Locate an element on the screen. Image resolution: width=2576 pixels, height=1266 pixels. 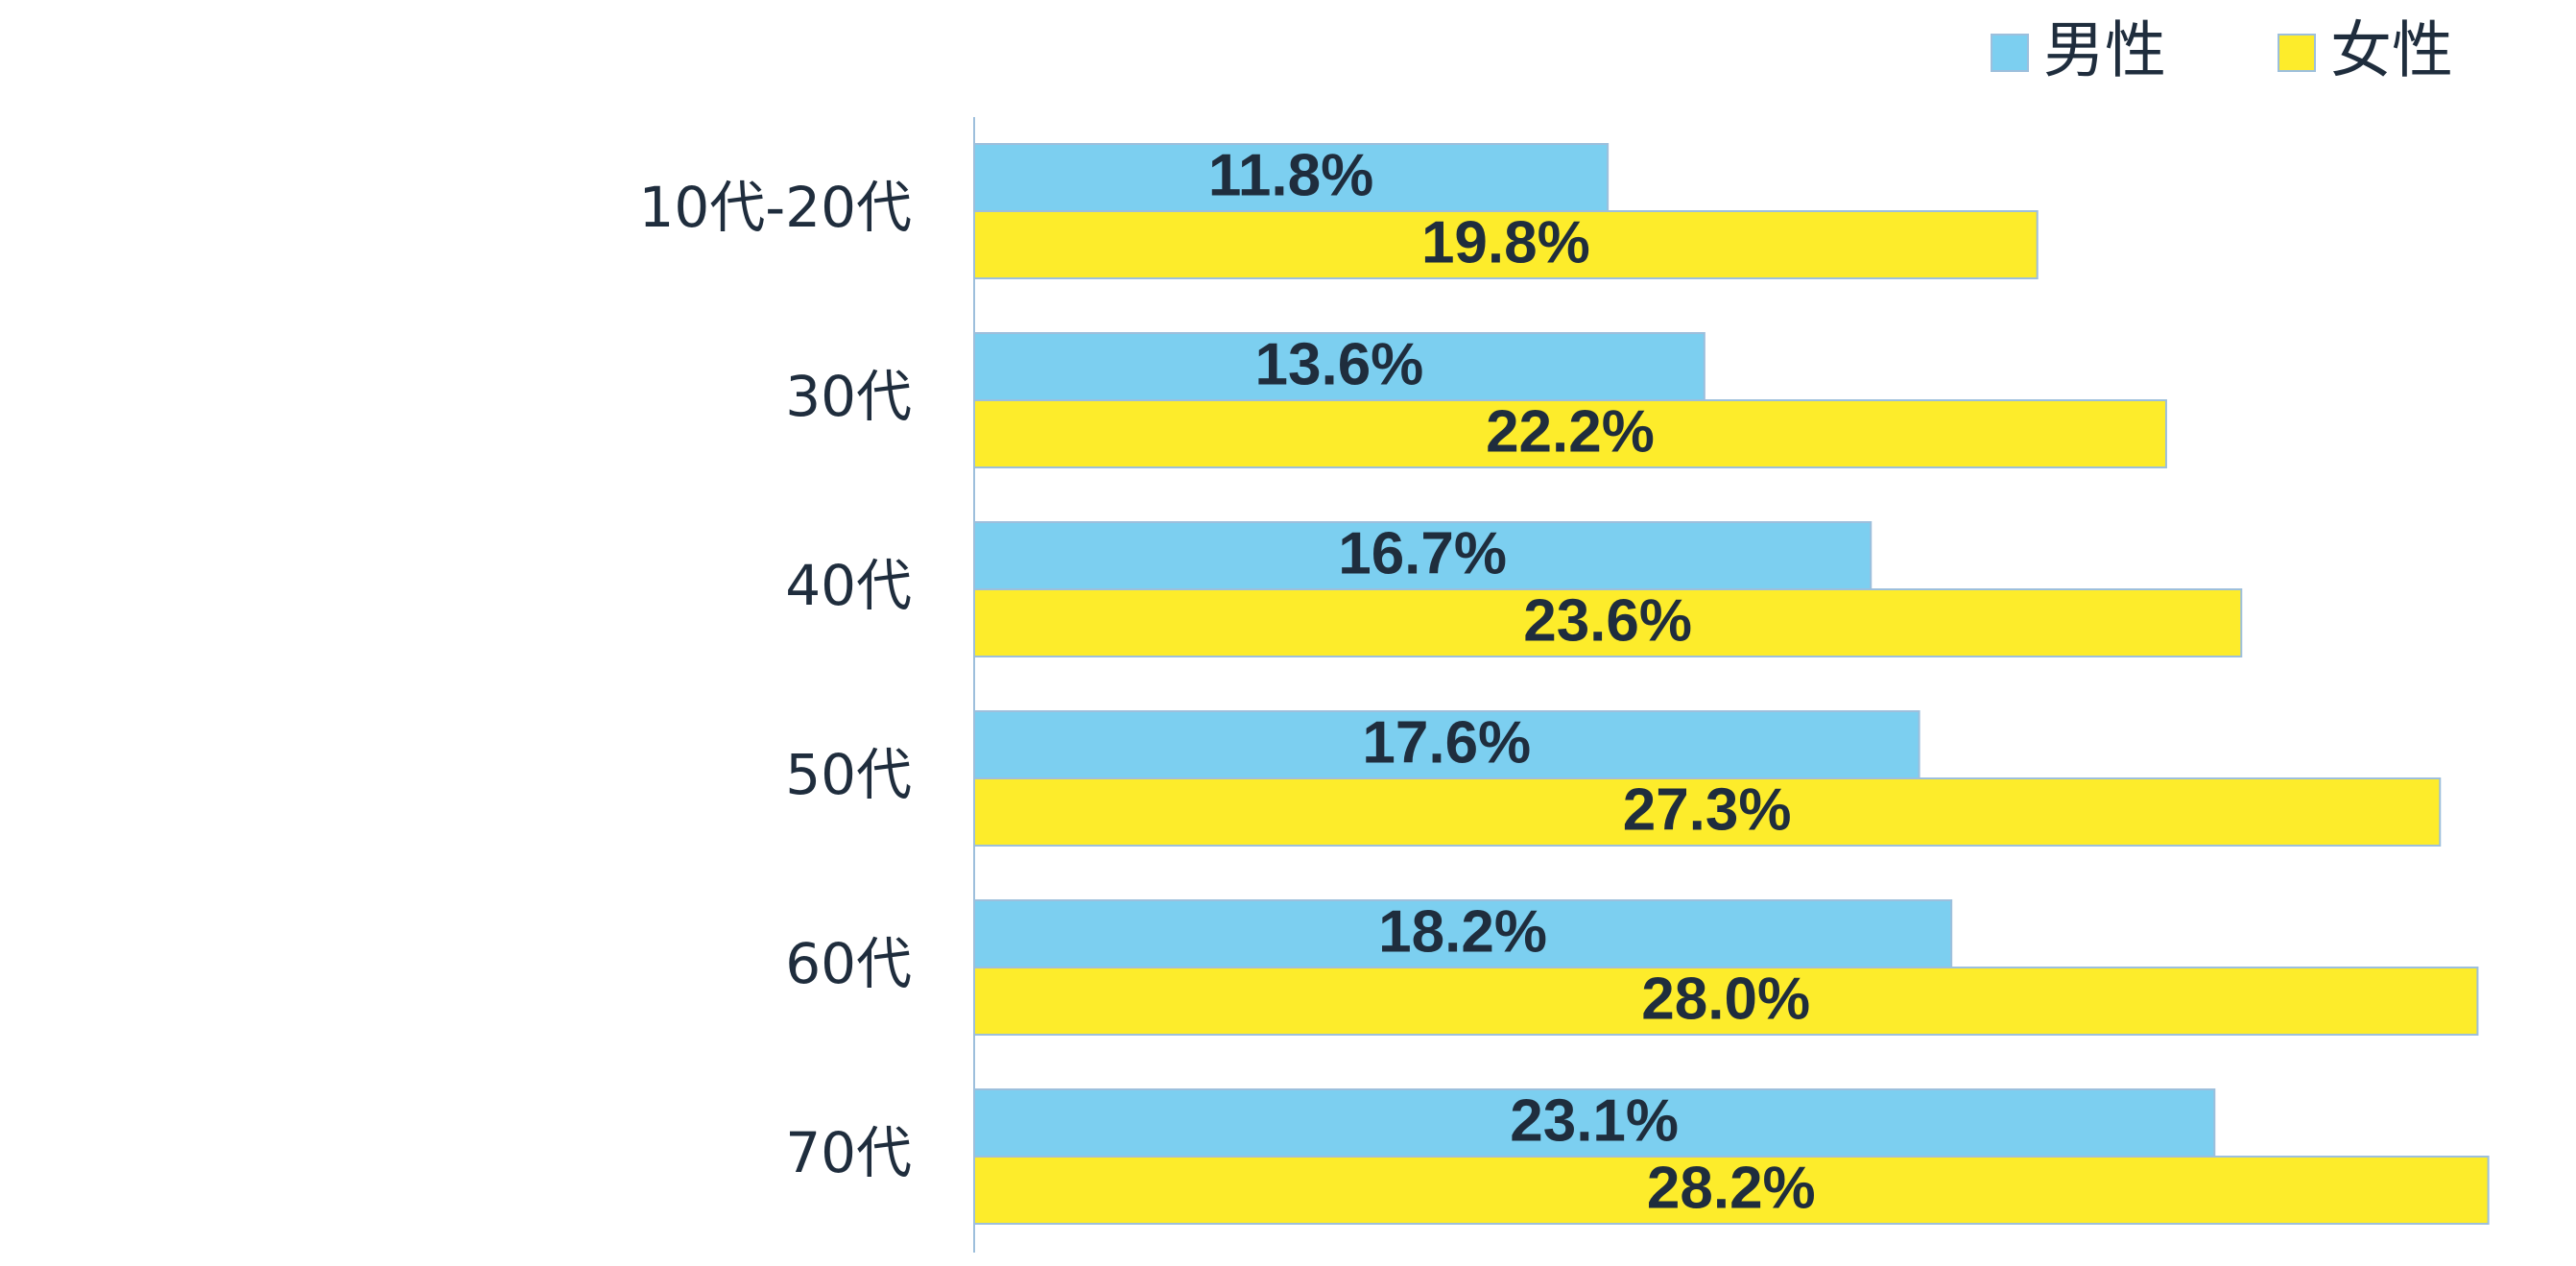
category-label-70: 70代 is located at coordinates (848, 1153).